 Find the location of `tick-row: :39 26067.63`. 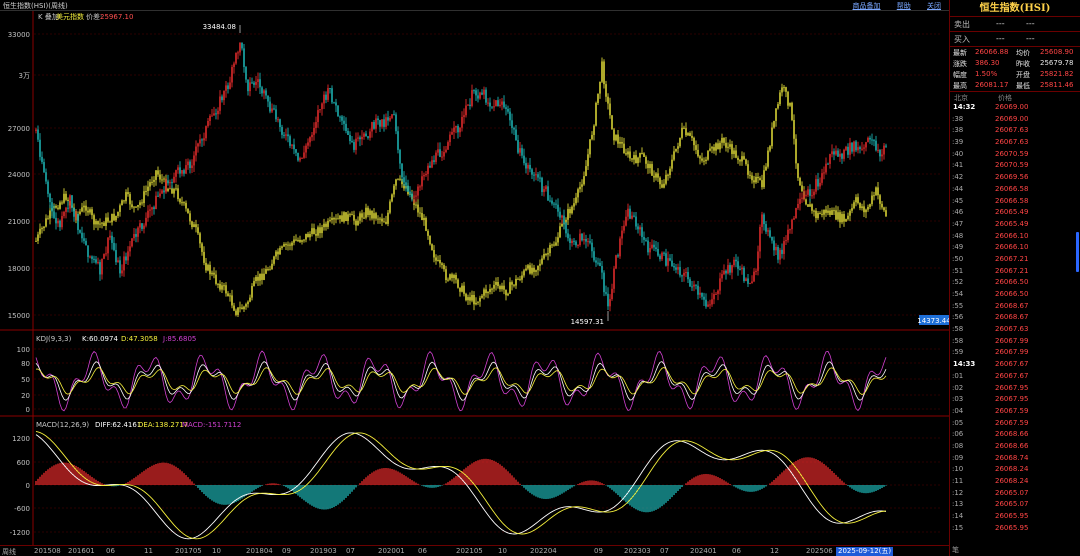

tick-row: :39 26067.63 is located at coordinates (1015, 143).